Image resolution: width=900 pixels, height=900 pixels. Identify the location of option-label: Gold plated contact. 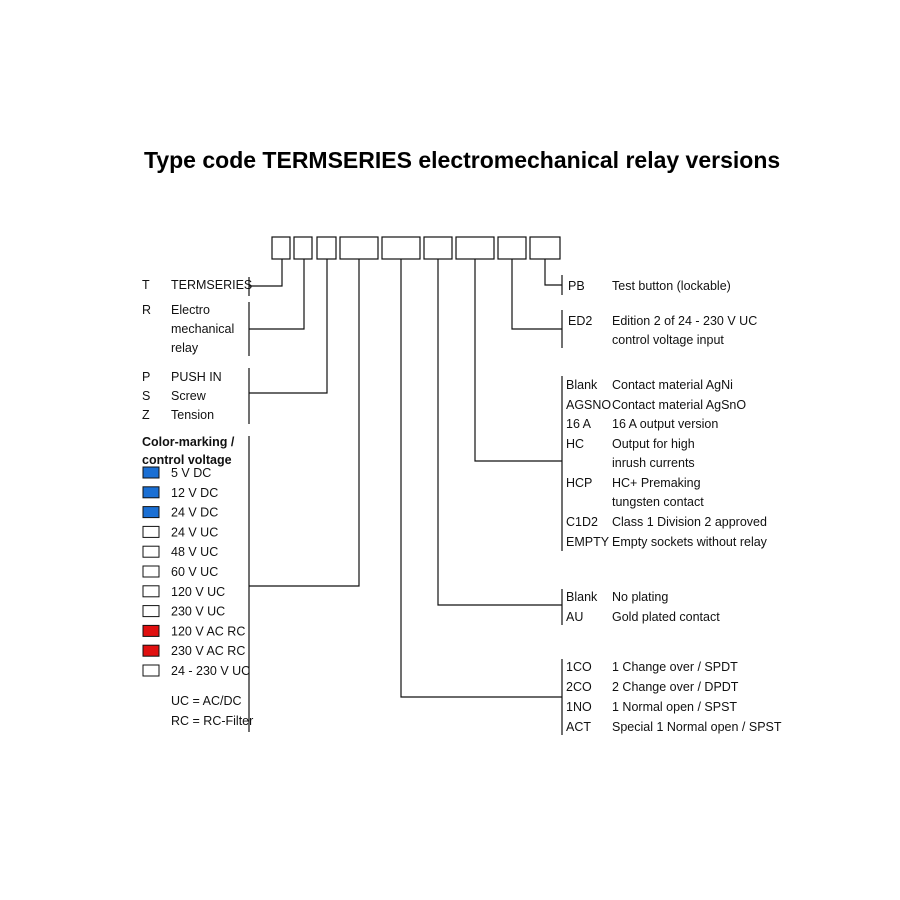
(666, 617).